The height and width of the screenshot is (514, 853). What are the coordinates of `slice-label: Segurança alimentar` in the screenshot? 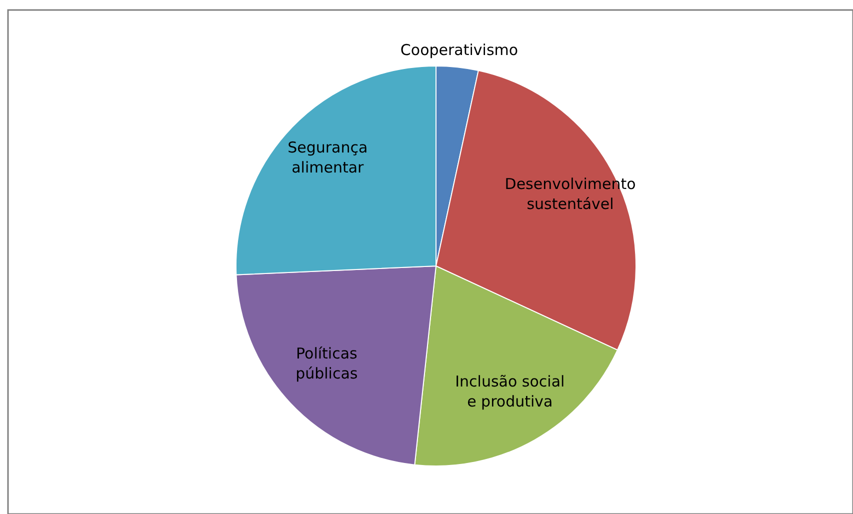 It's located at (328, 157).